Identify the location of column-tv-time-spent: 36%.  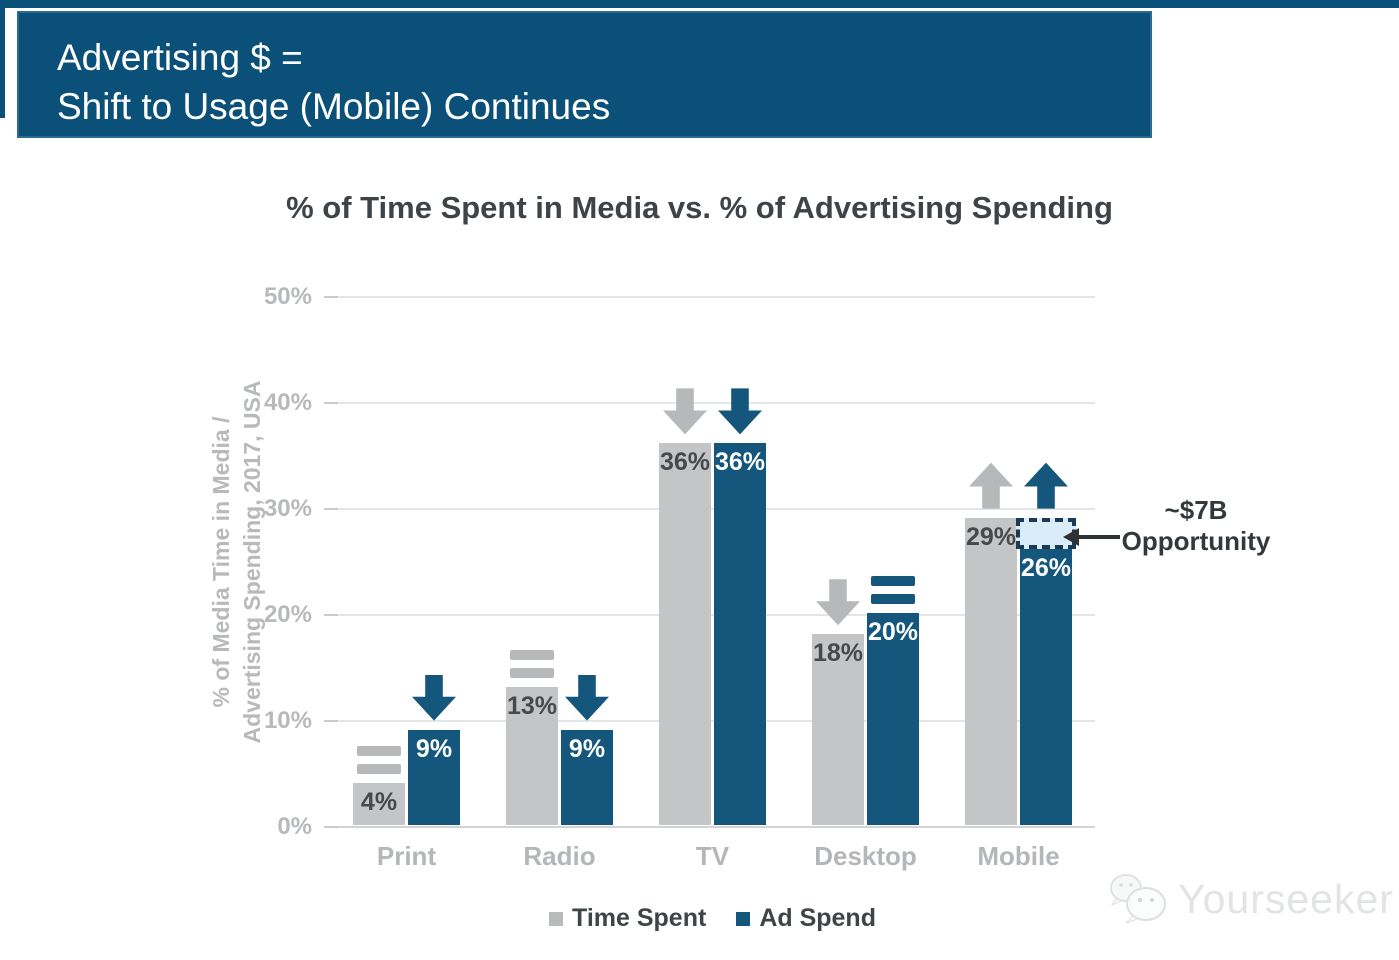
(685, 606).